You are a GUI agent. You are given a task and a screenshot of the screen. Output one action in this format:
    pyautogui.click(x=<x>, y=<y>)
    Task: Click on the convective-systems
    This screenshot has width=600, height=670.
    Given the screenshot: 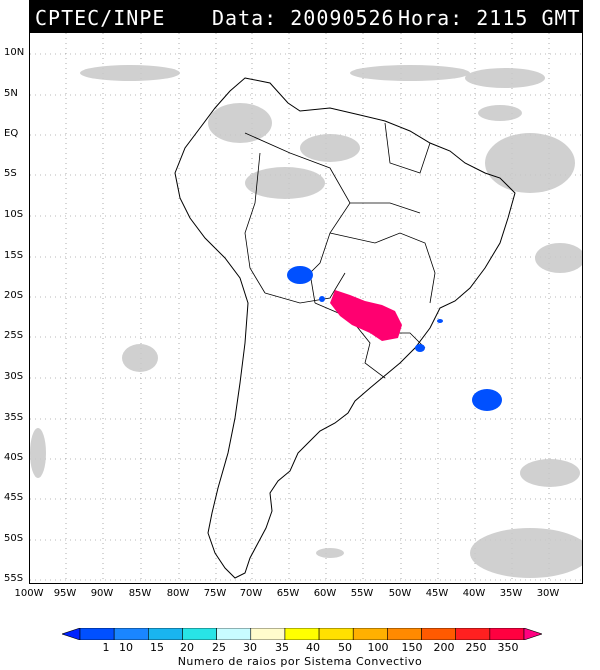 What is the action you would take?
    pyautogui.click(x=394, y=338)
    